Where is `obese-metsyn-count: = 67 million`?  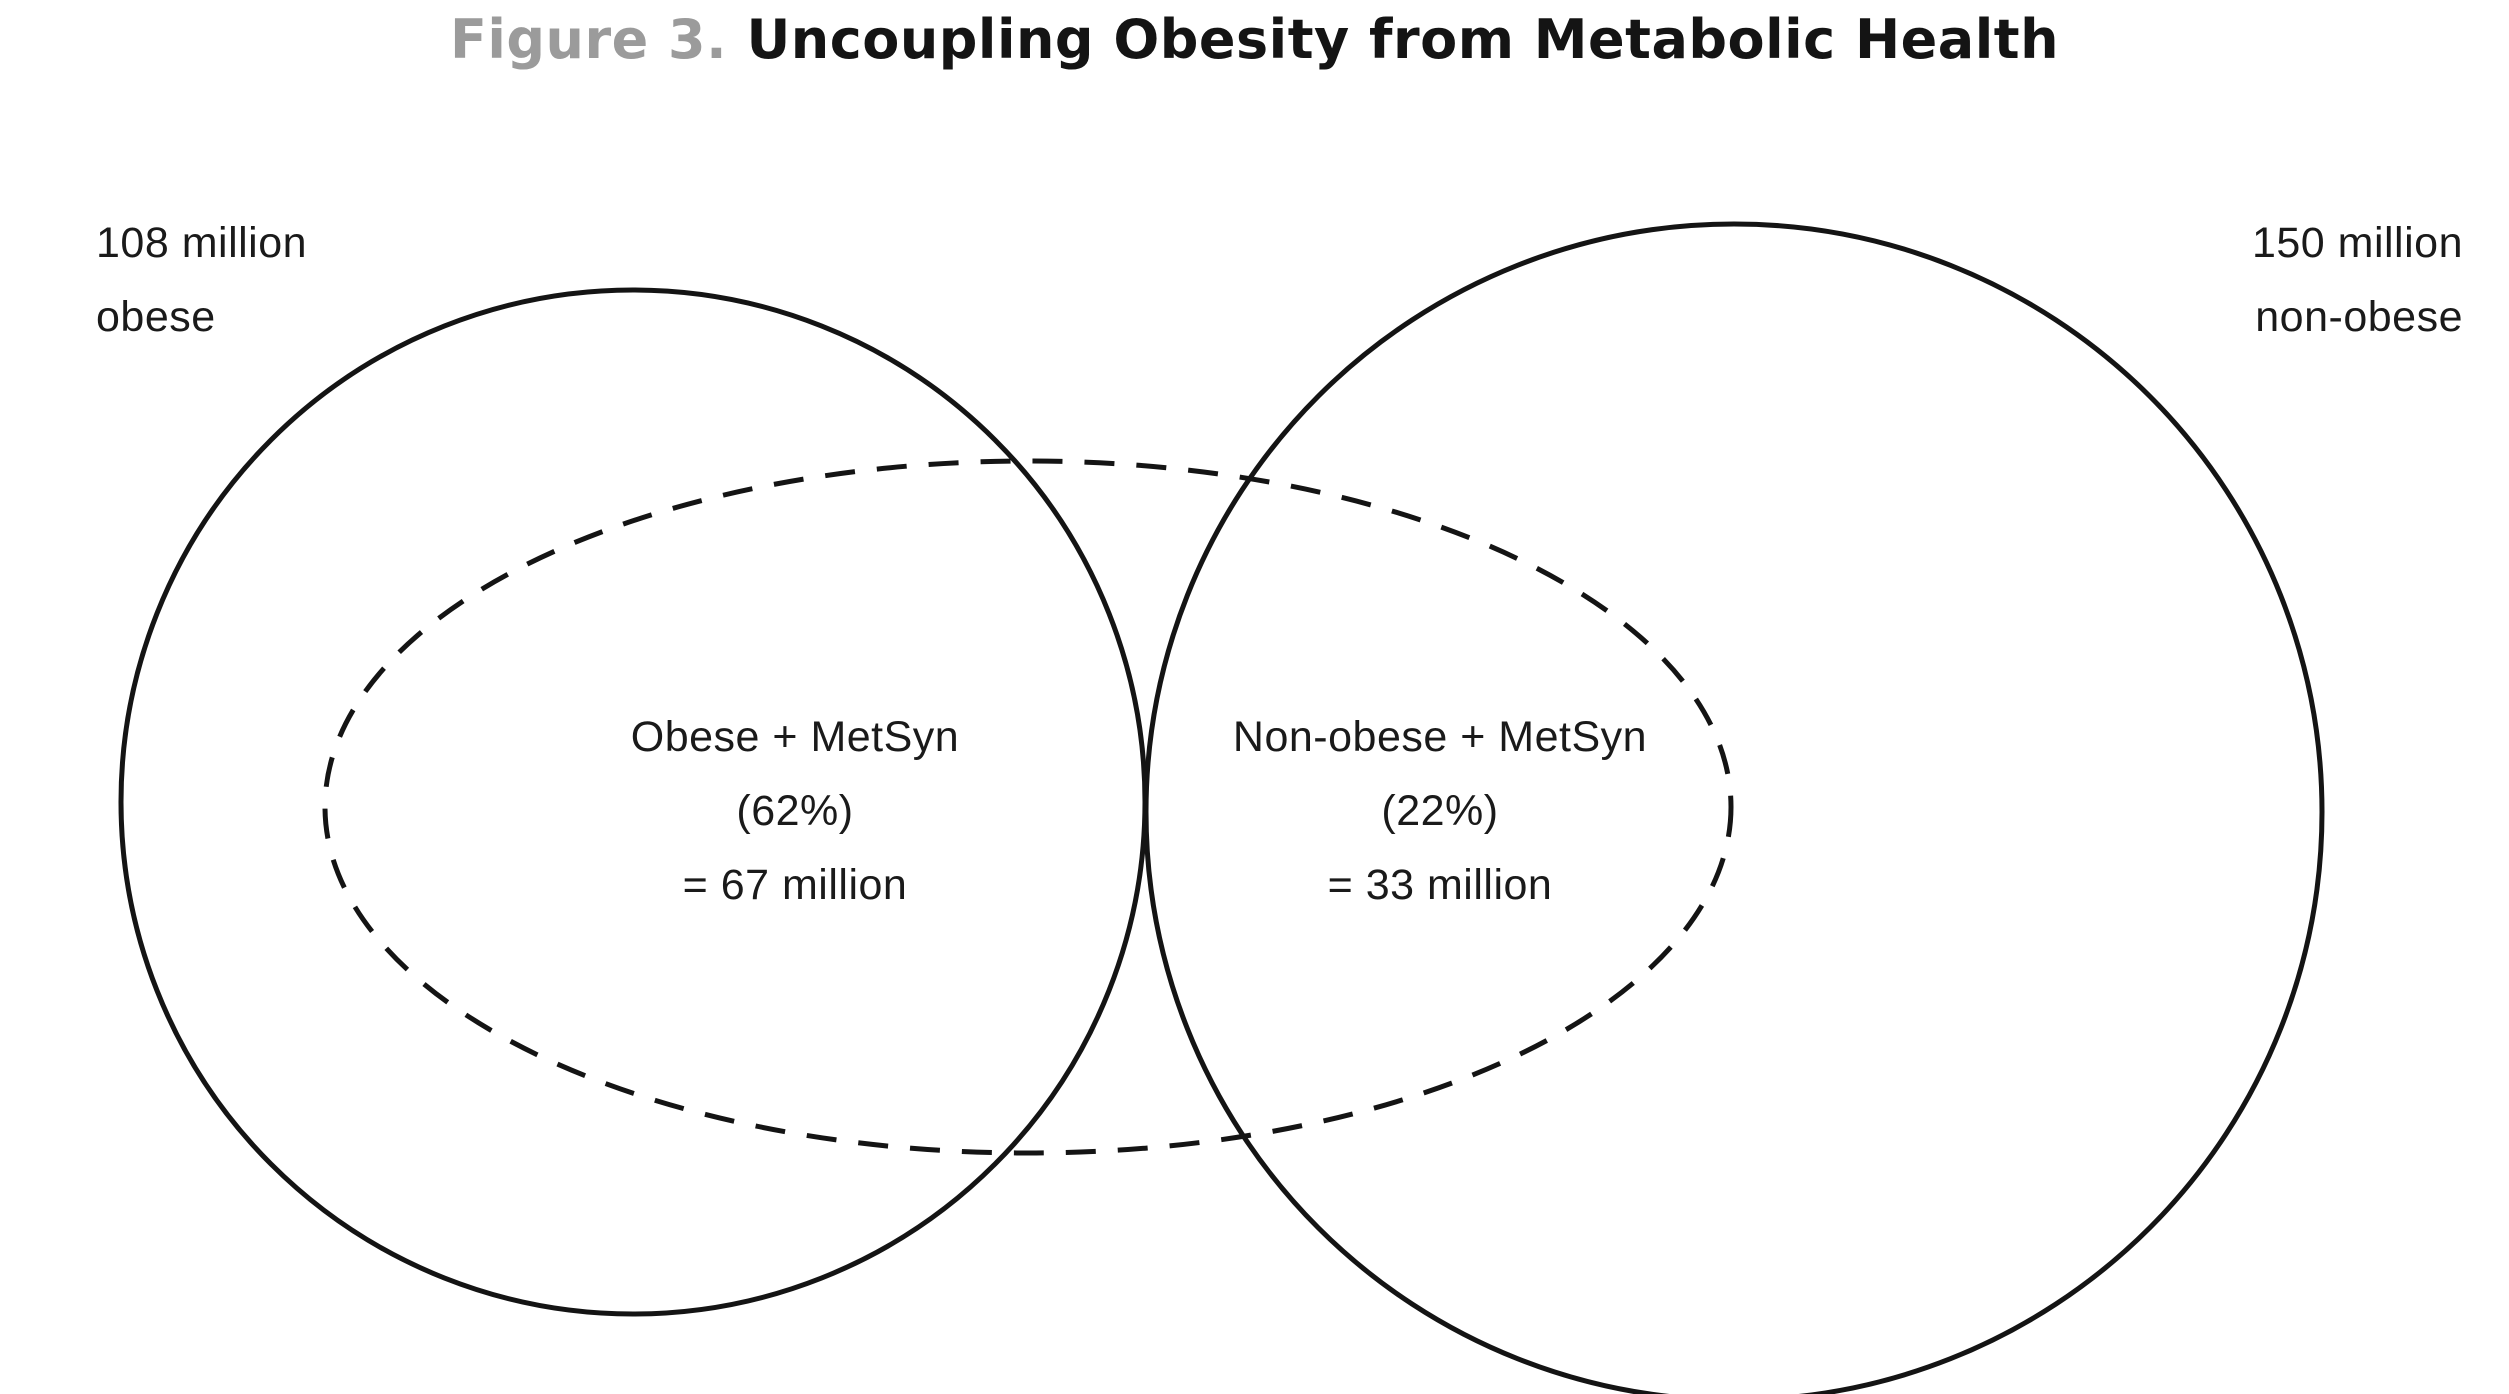 obese-metsyn-count: = 67 million is located at coordinates (795, 885).